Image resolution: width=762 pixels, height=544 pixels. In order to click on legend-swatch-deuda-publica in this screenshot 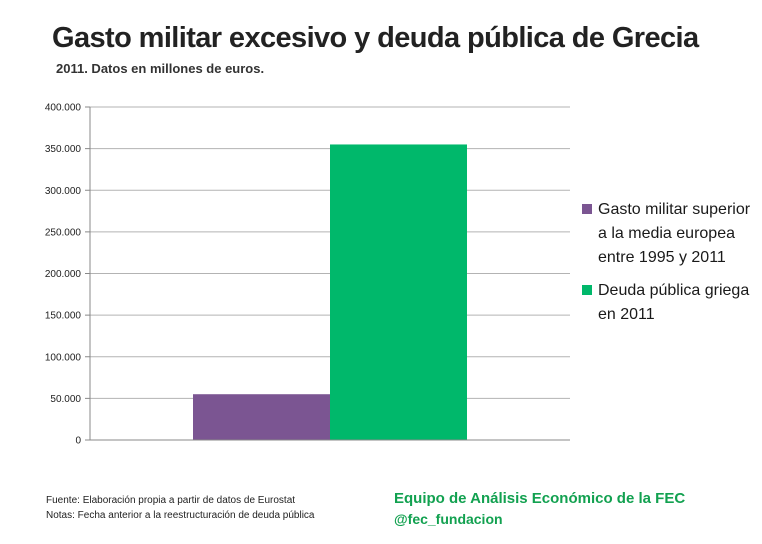, I will do `click(587, 290)`.